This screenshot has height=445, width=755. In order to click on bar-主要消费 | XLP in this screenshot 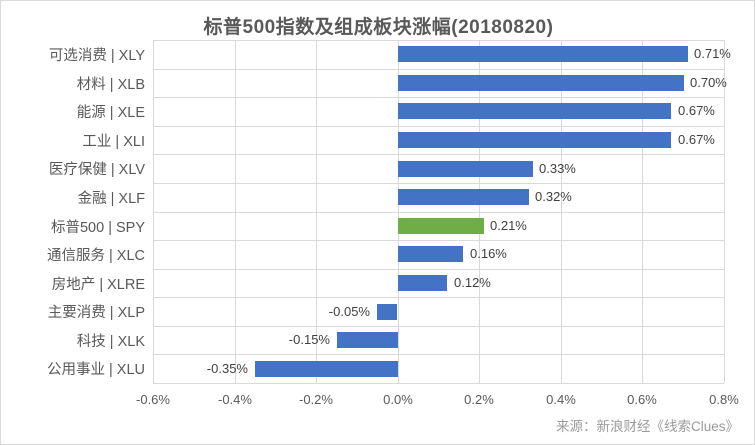, I will do `click(387, 312)`.